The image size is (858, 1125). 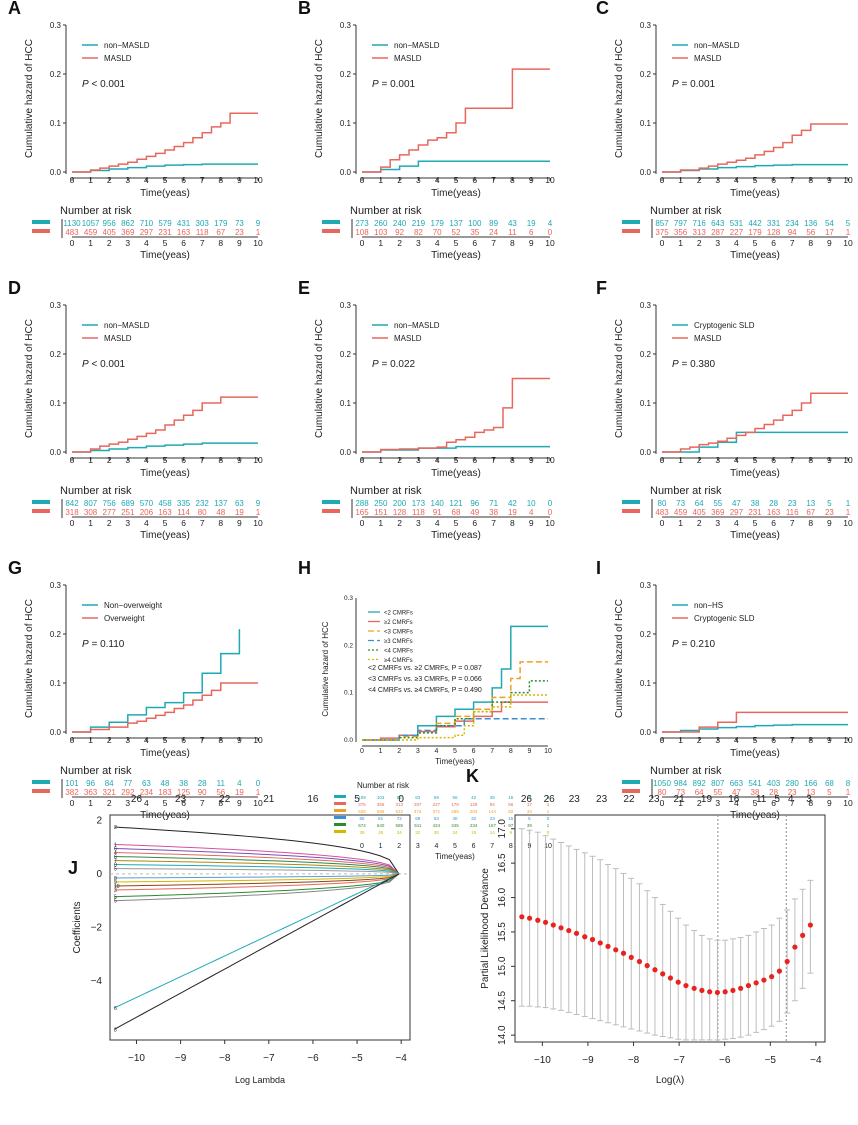 I want to click on top-tick-label: 23, so click(x=181, y=799).